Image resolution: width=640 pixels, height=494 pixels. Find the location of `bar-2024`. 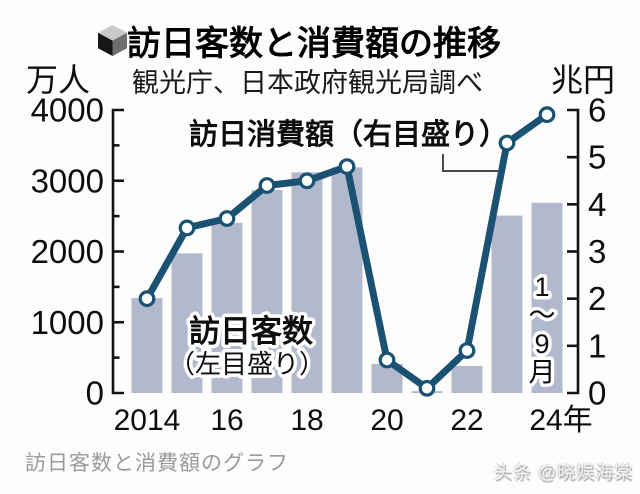

bar-2024 is located at coordinates (547, 297).